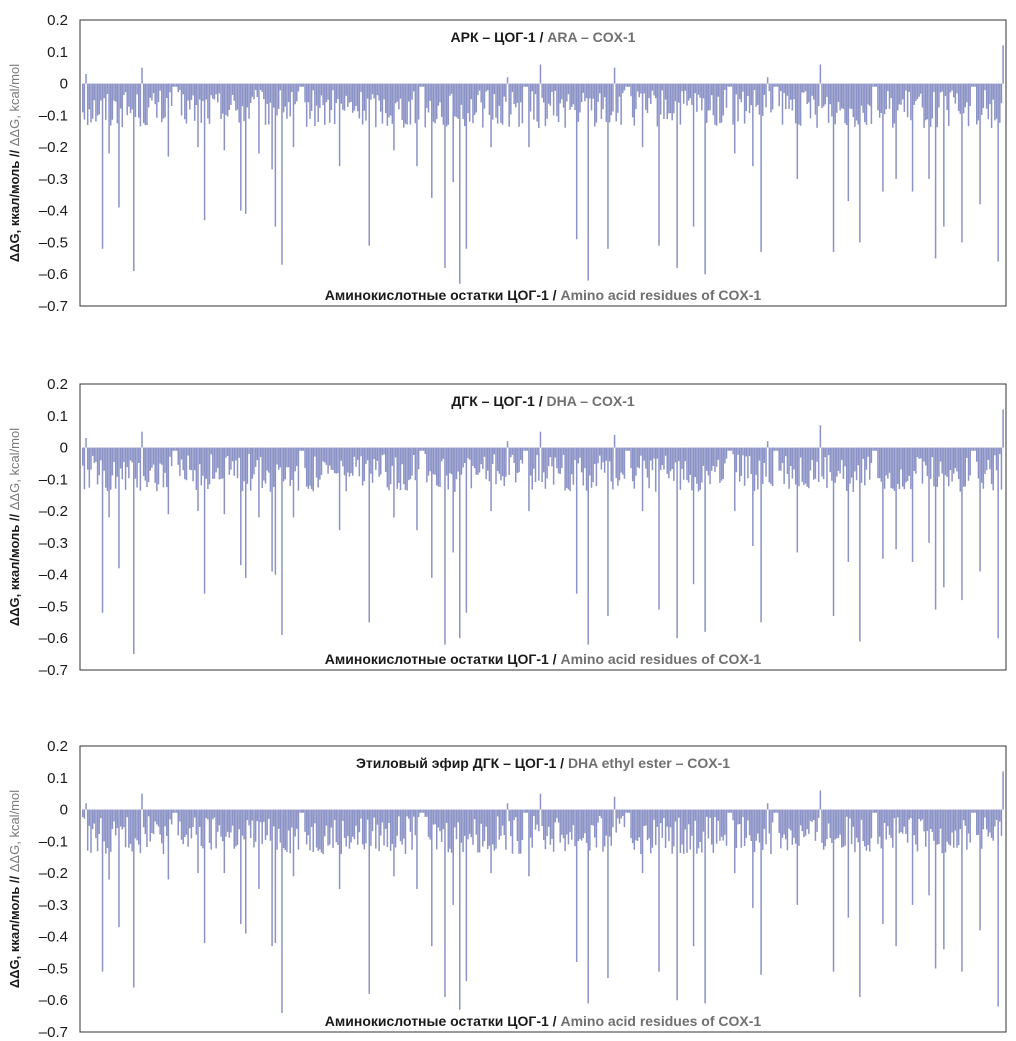 Image resolution: width=1016 pixels, height=1041 pixels. What do you see at coordinates (53, 115) in the screenshot?
I see `y-tick-label: –0.1` at bounding box center [53, 115].